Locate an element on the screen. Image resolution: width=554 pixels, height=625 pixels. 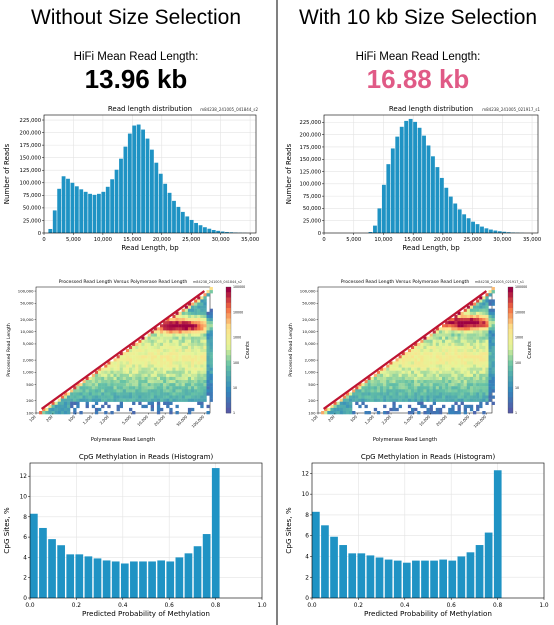
x-tick-label: 1,000 is located at coordinates (88, 420).